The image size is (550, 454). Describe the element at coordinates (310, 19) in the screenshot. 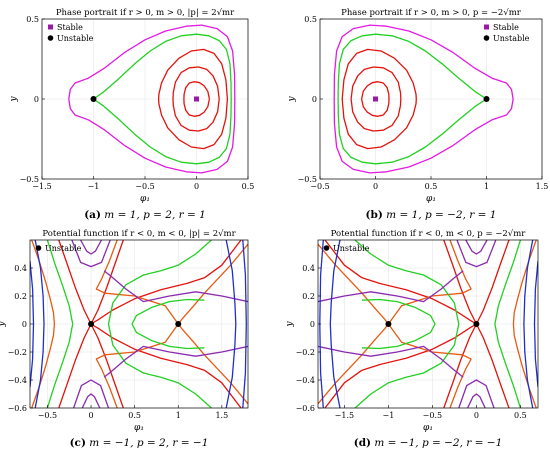

I see `y-tick-label: 0.5` at that location.